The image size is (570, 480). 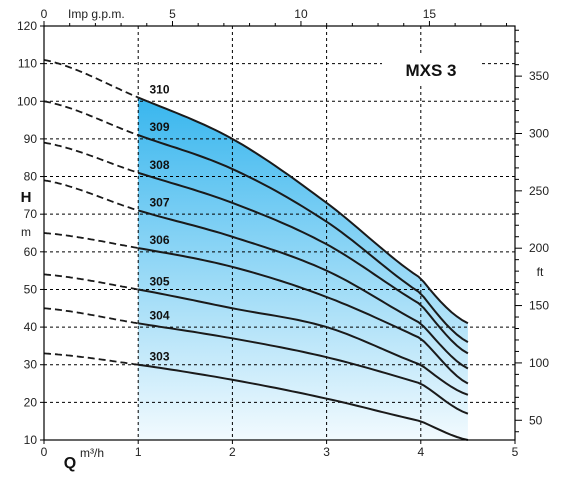 What do you see at coordinates (31, 365) in the screenshot?
I see `y-tick-label: 30` at bounding box center [31, 365].